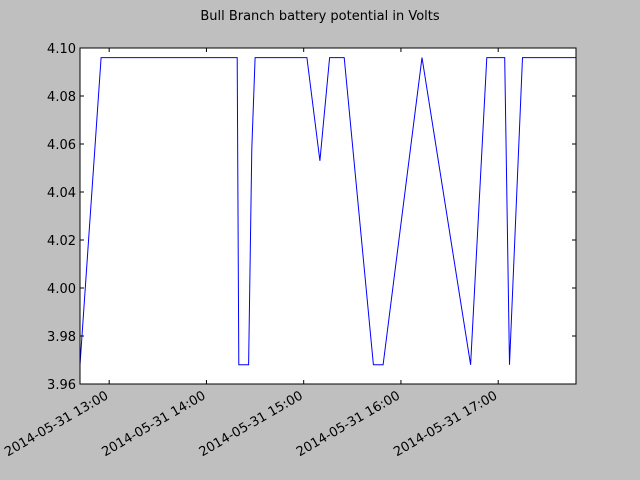  What do you see at coordinates (61, 289) in the screenshot?
I see `y-tick-label: 4.00` at bounding box center [61, 289].